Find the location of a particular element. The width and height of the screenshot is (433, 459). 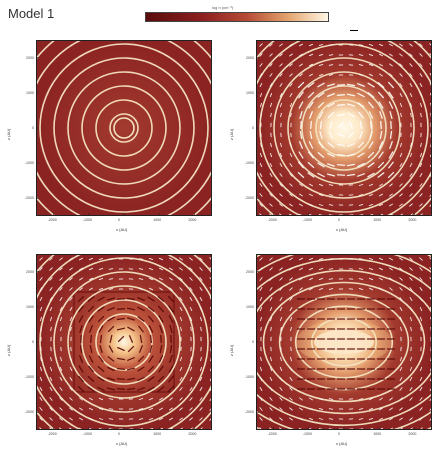

y-tick-label: -2000 is located at coordinates (249, 412).